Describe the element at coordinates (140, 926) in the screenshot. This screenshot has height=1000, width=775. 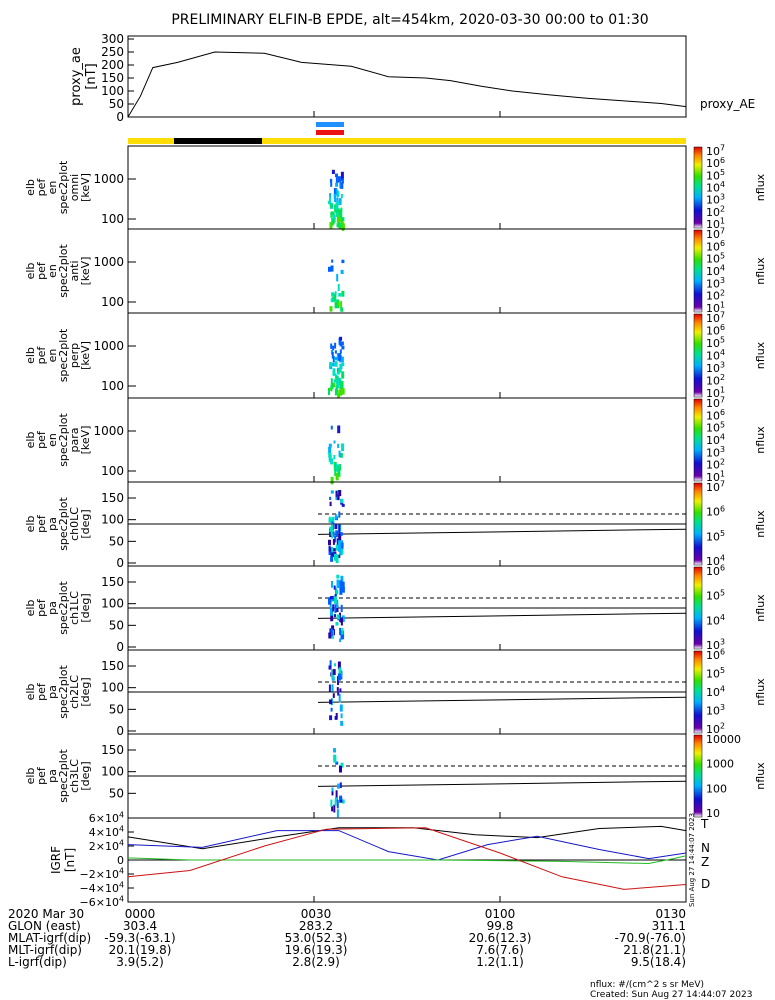
I see `orbit-row-value: 303.4` at that location.